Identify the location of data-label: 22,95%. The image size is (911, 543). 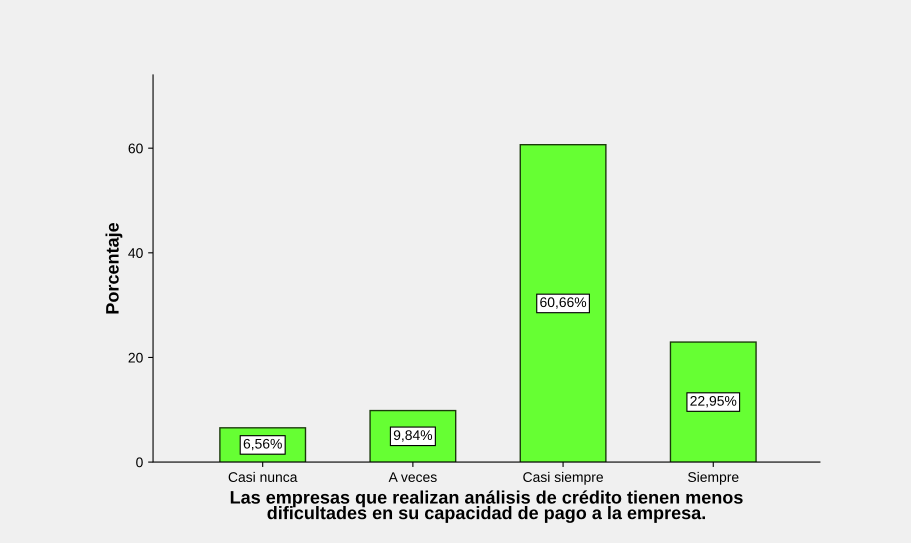
(713, 402).